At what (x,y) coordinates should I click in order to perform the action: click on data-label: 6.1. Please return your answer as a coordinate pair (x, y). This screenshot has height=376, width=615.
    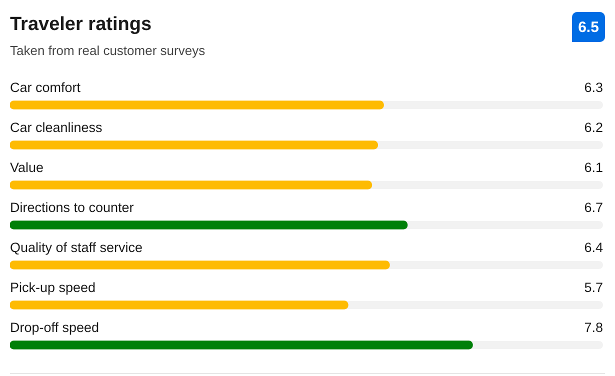
    Looking at the image, I should click on (593, 167).